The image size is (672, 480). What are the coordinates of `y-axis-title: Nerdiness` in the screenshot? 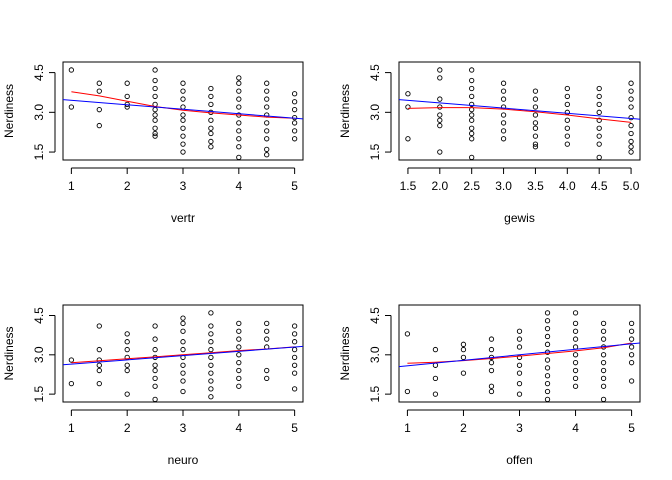 It's located at (9, 111).